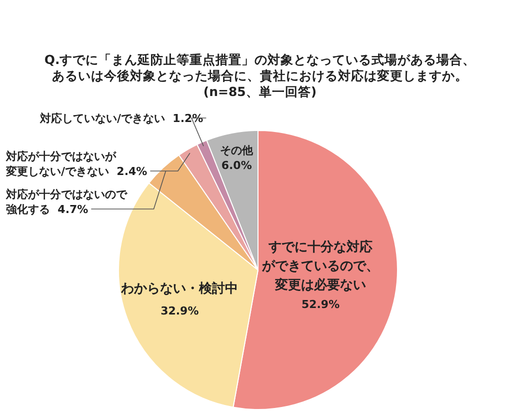 The image size is (512, 413). What do you see at coordinates (320, 266) in the screenshot?
I see `slice-label: すでに十分な対応ができているので、変更は必要ない` at bounding box center [320, 266].